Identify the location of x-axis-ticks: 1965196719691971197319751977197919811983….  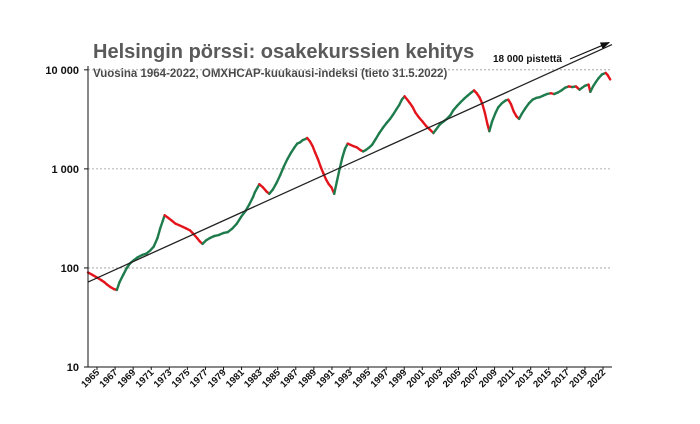
(343, 378).